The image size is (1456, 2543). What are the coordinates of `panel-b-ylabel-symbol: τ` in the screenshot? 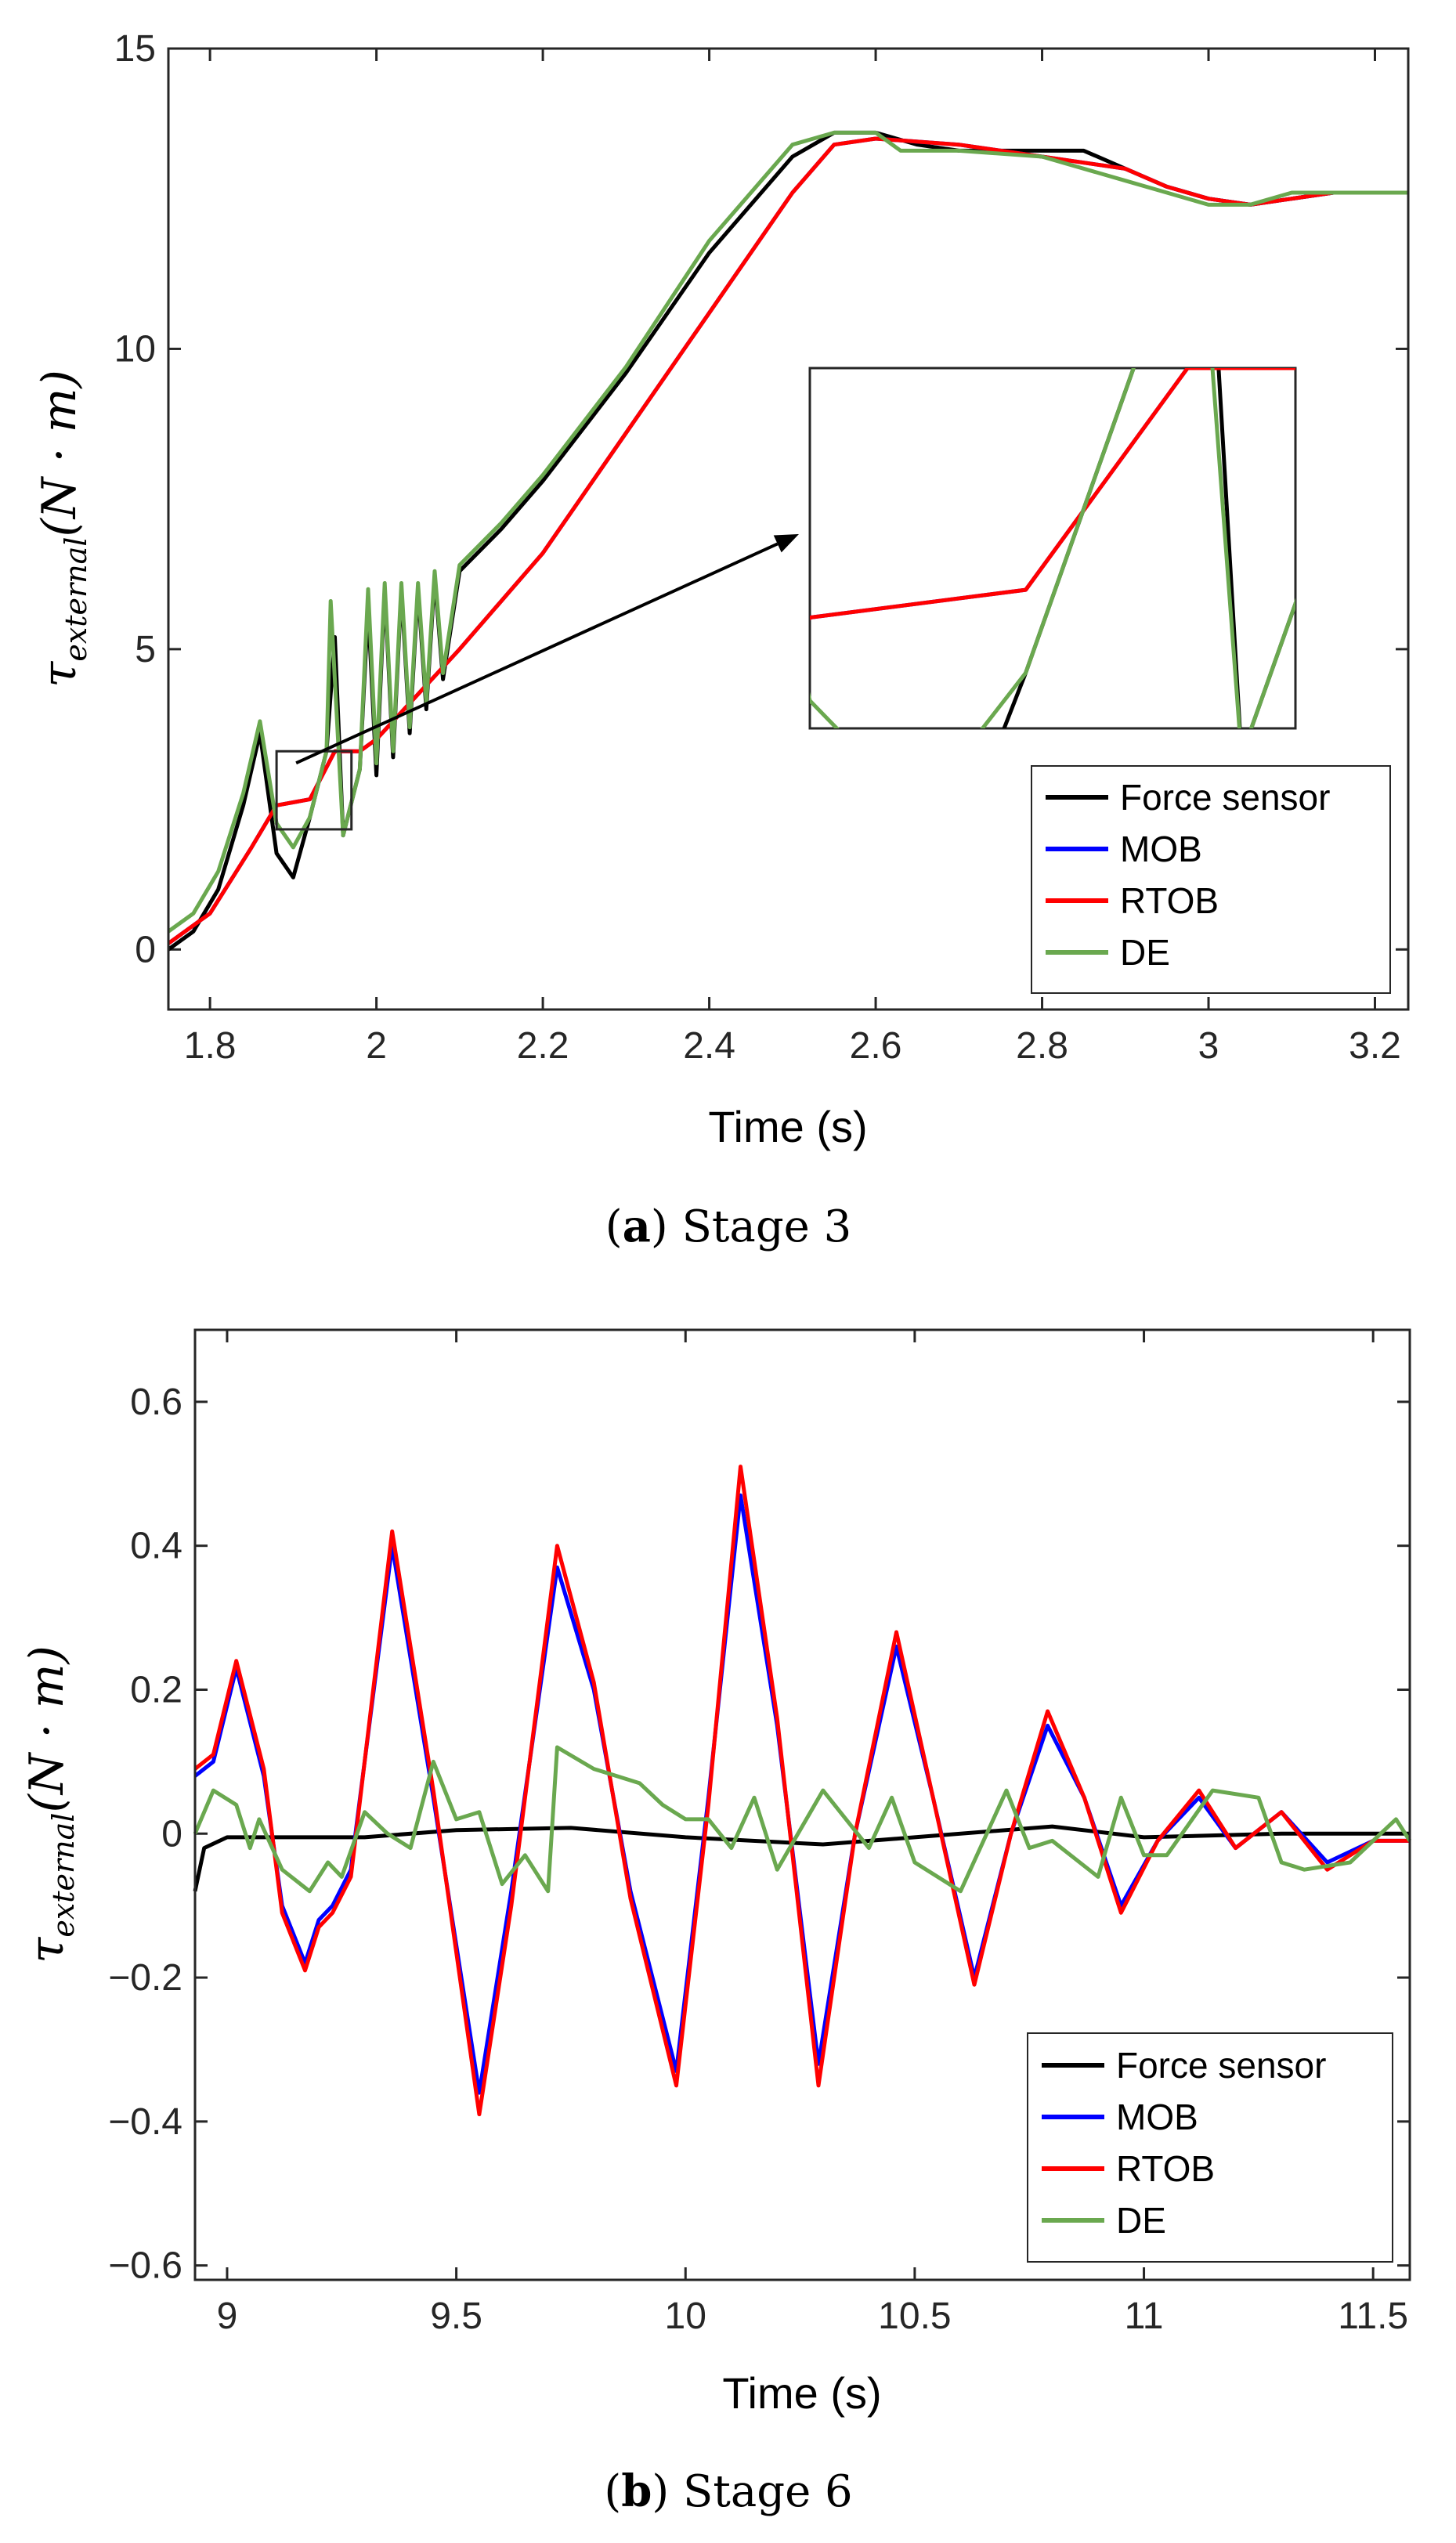 It's located at (47, 1950).